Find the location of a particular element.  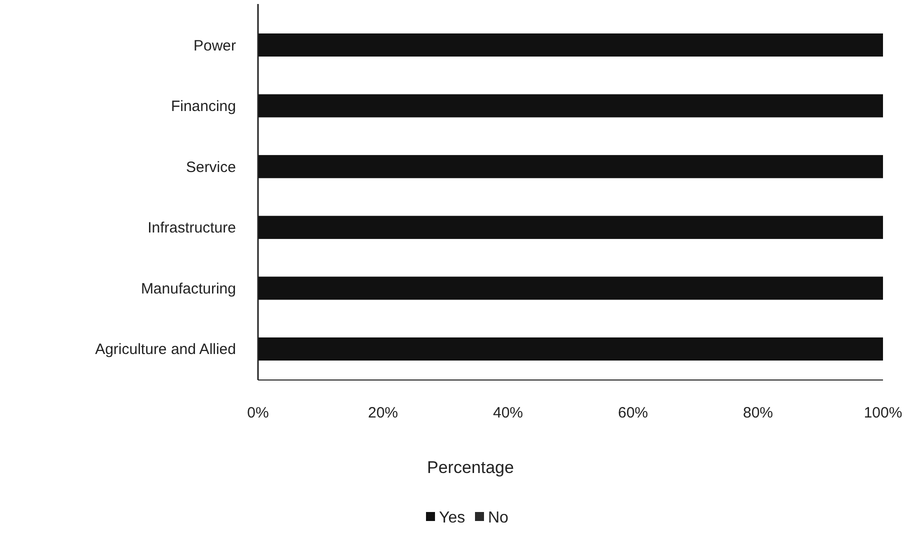

y-tick-label: Agriculture and Allied is located at coordinates (165, 349).